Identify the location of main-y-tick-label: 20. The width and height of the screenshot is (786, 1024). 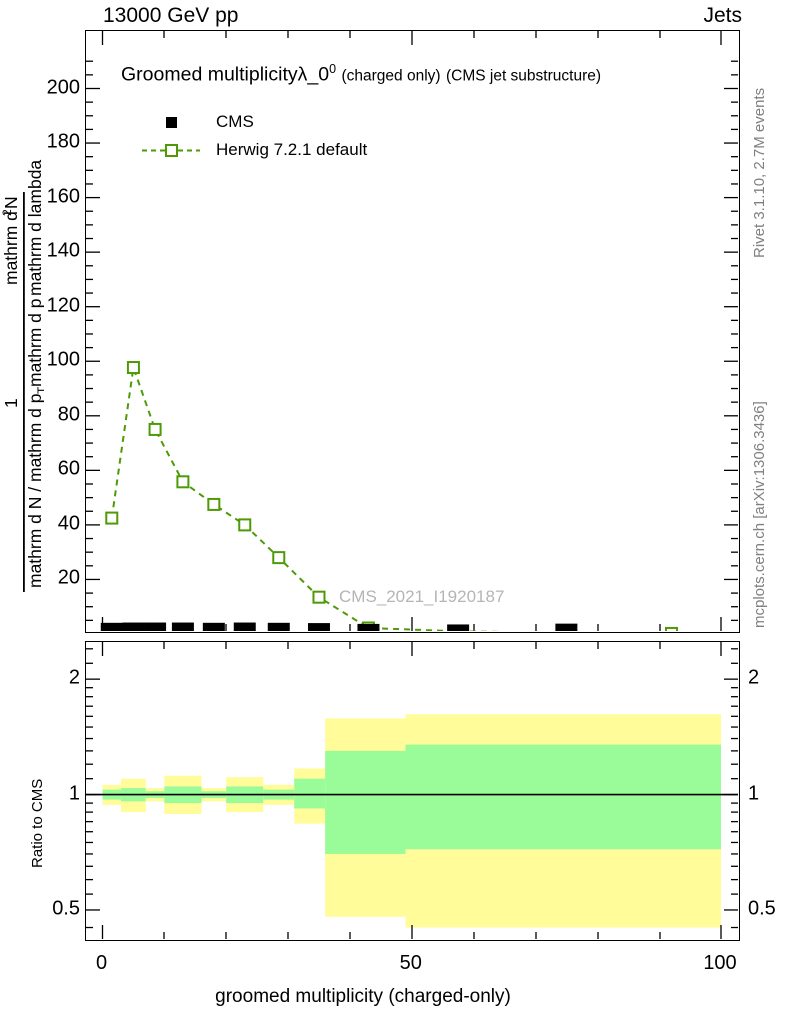
(68, 577).